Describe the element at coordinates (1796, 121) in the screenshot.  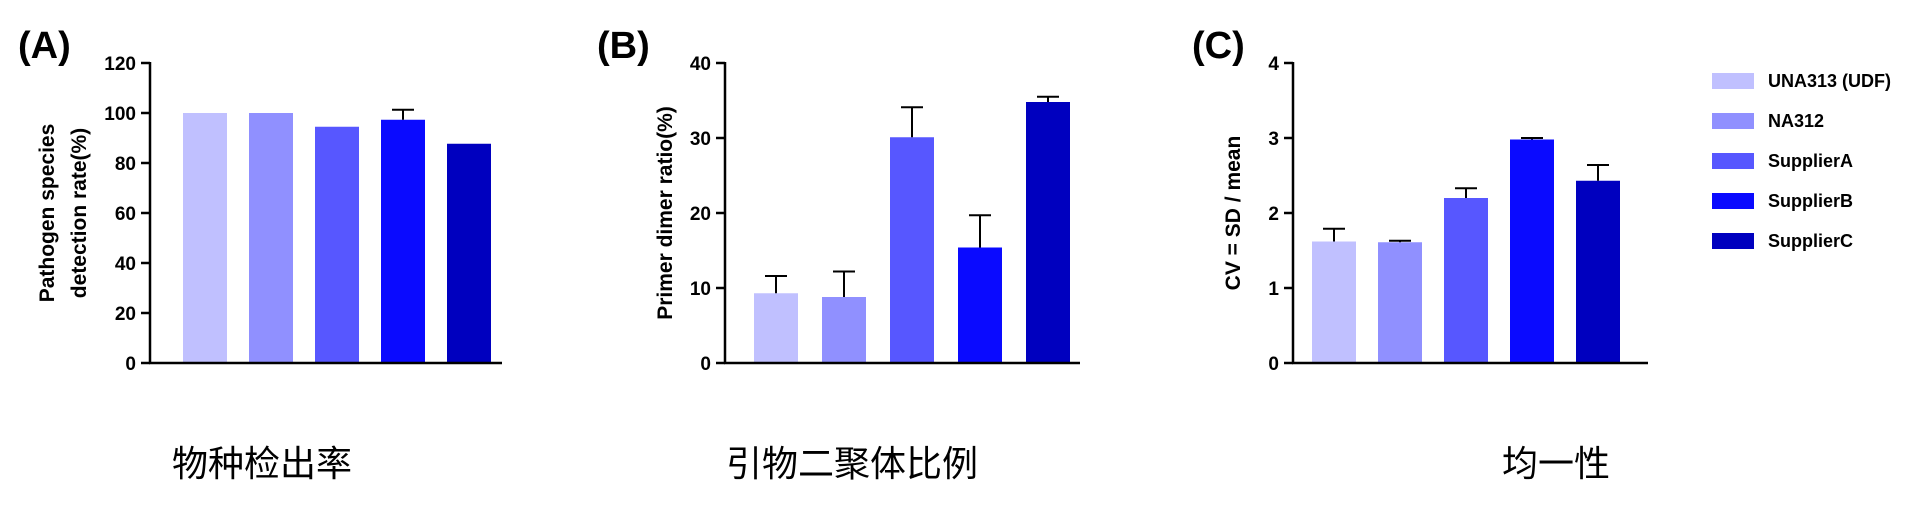
I see `legend-label-2: NA312` at that location.